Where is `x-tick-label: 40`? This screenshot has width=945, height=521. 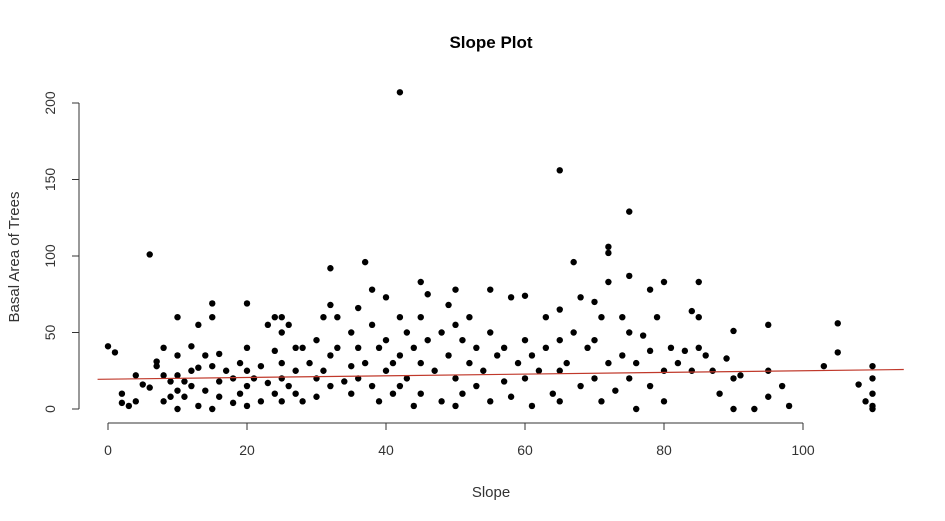 x-tick-label: 40 is located at coordinates (386, 450).